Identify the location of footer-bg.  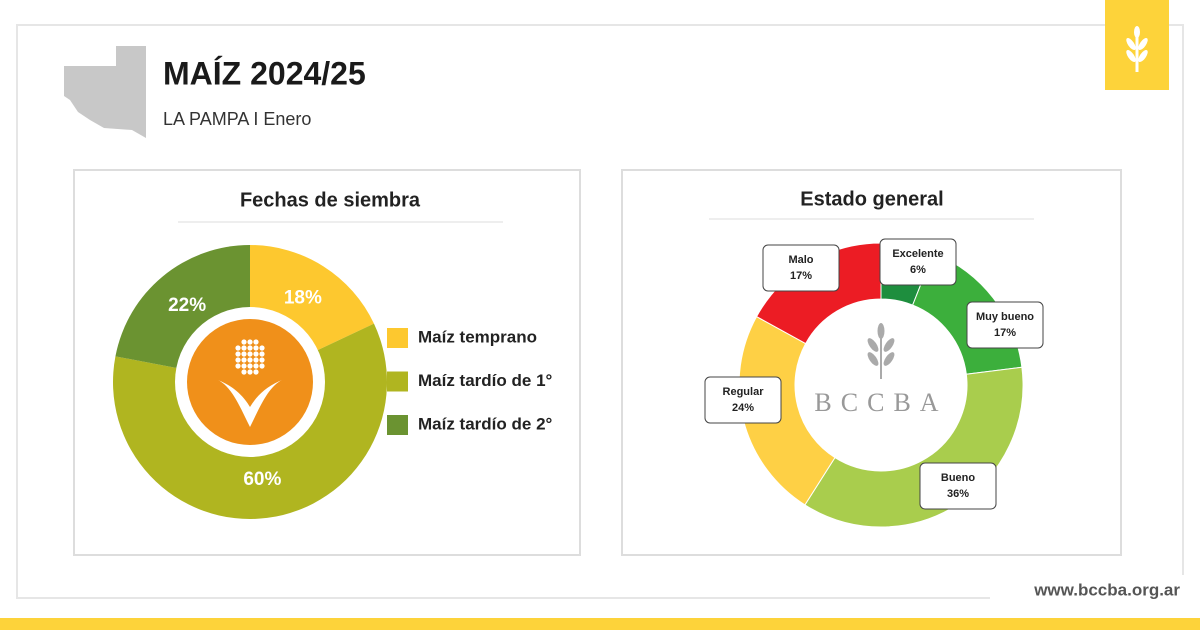
(1095, 593).